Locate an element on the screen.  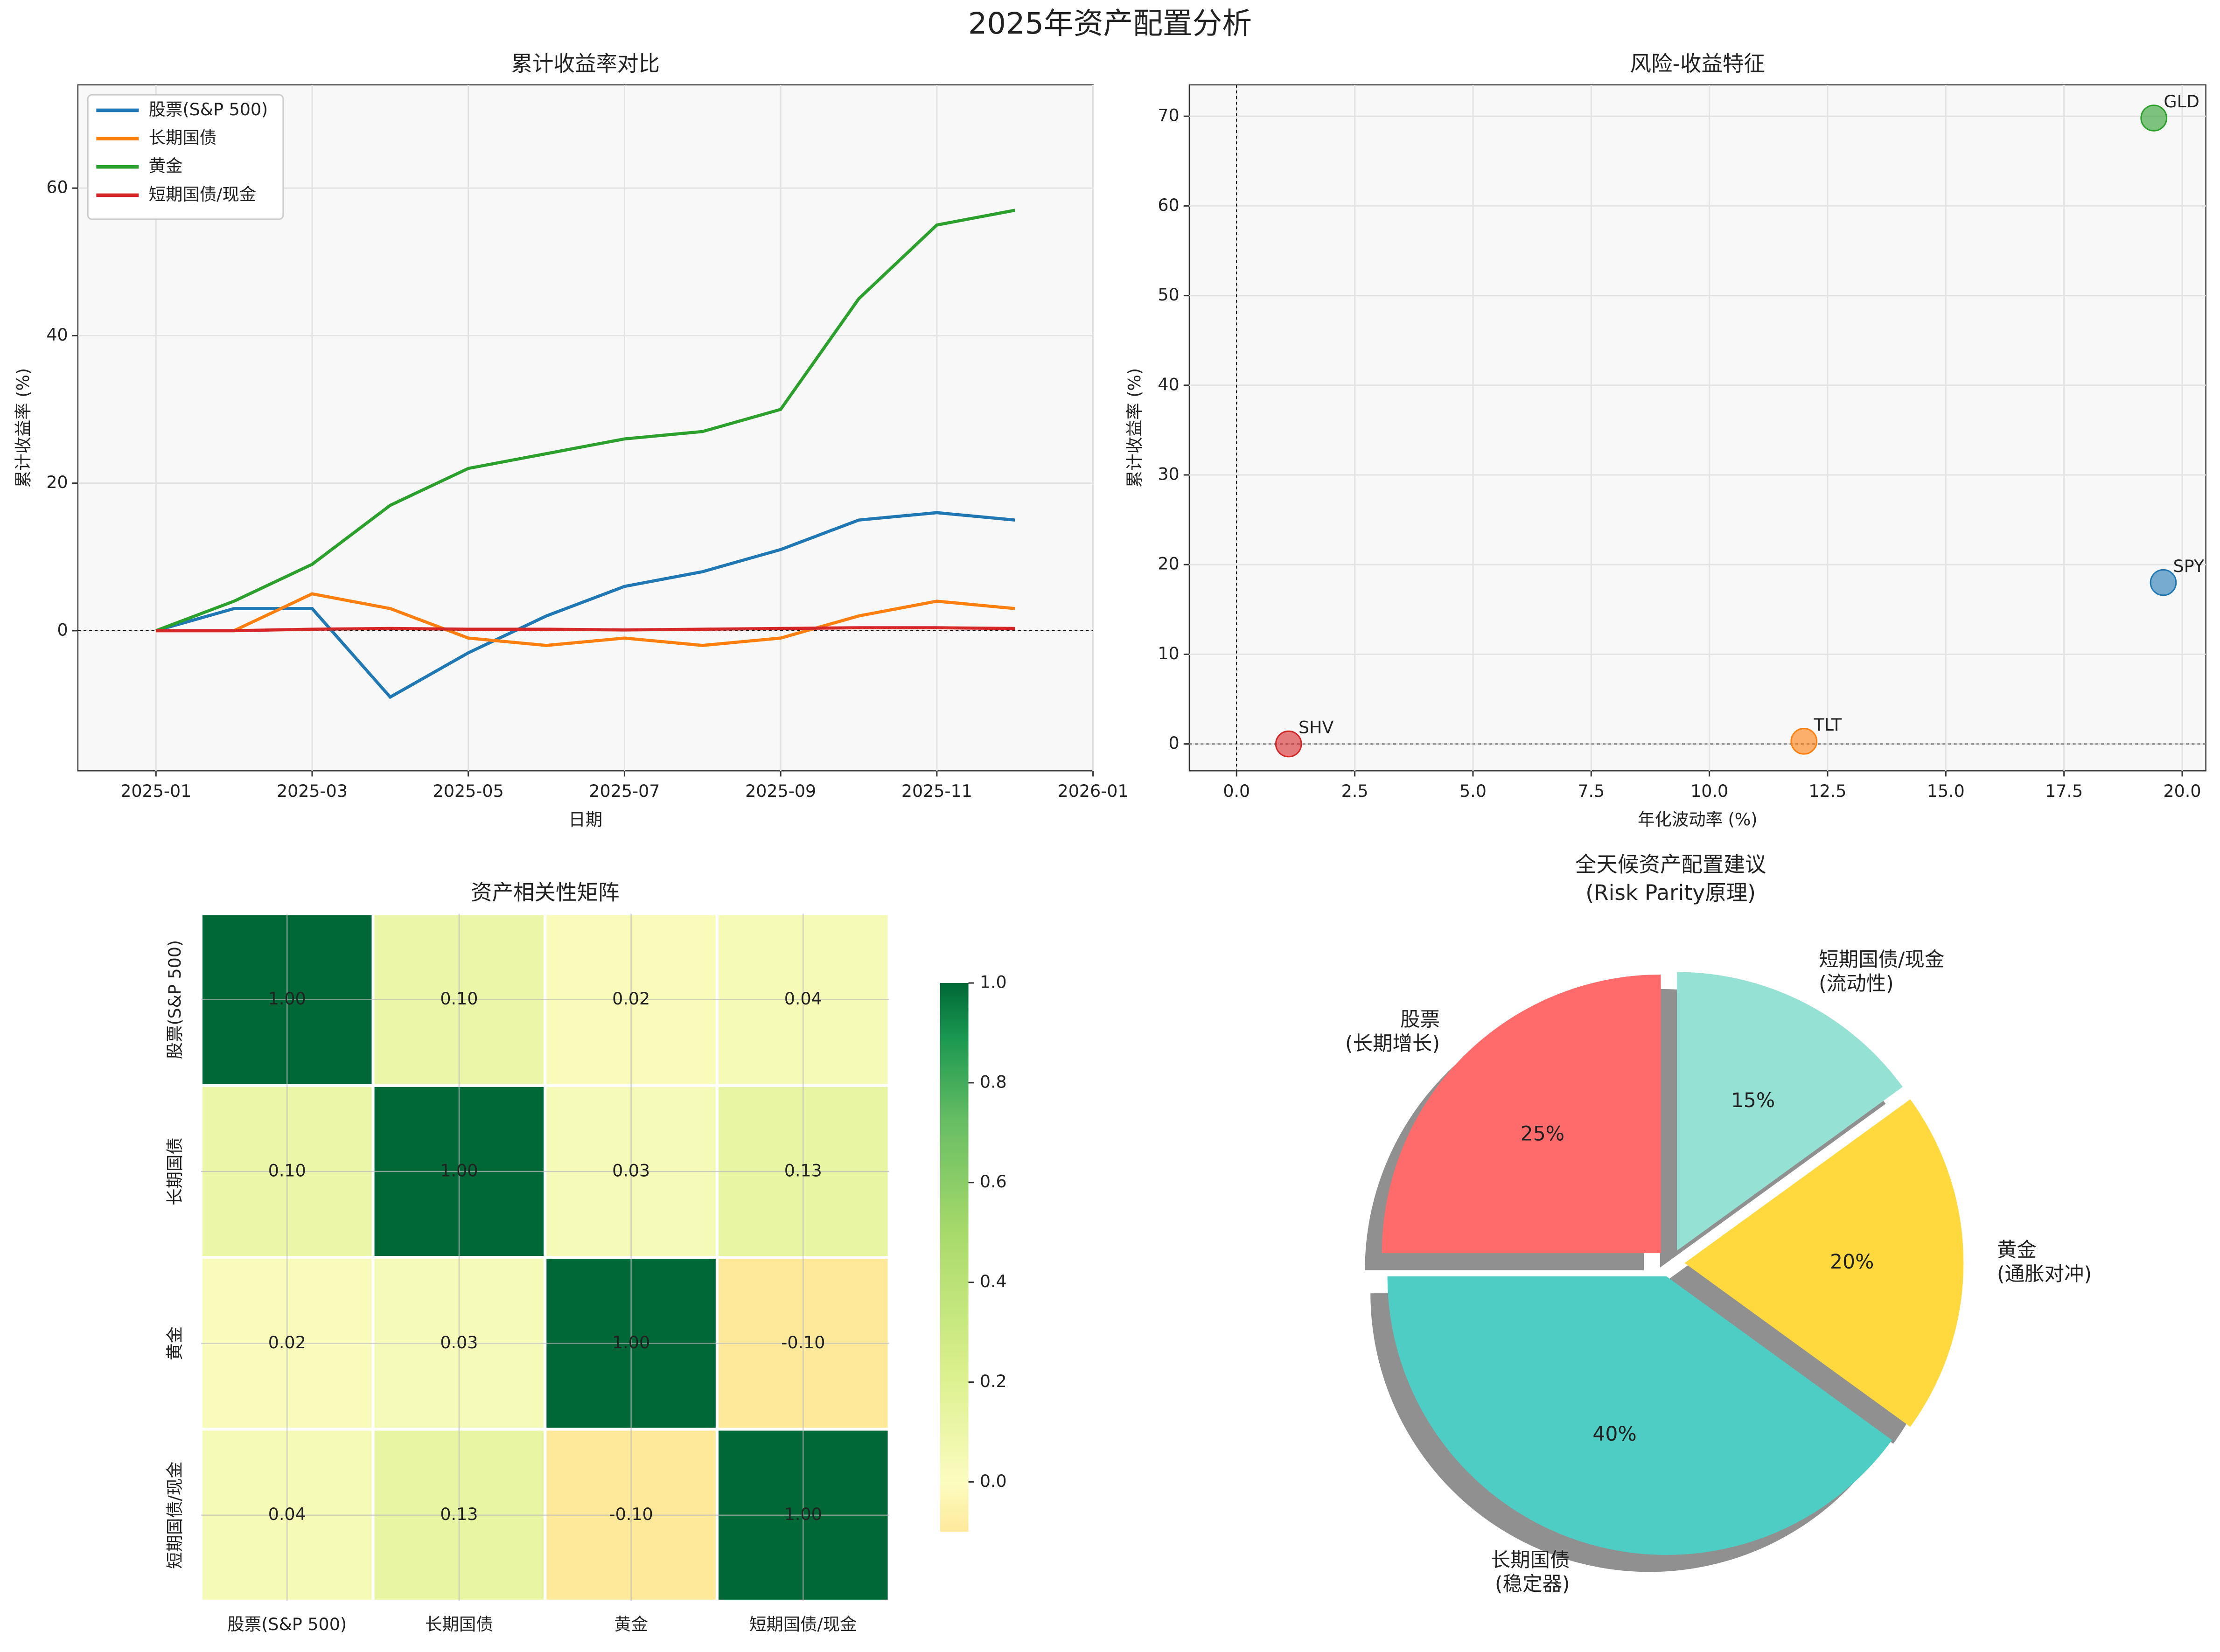
colorbar-tick-label: 0.6 is located at coordinates (993, 1182).